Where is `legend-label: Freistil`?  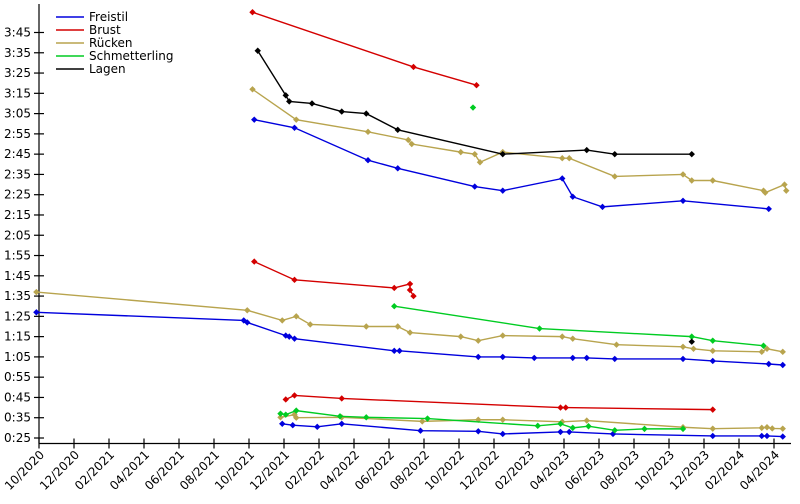
legend-label: Freistil is located at coordinates (108, 17).